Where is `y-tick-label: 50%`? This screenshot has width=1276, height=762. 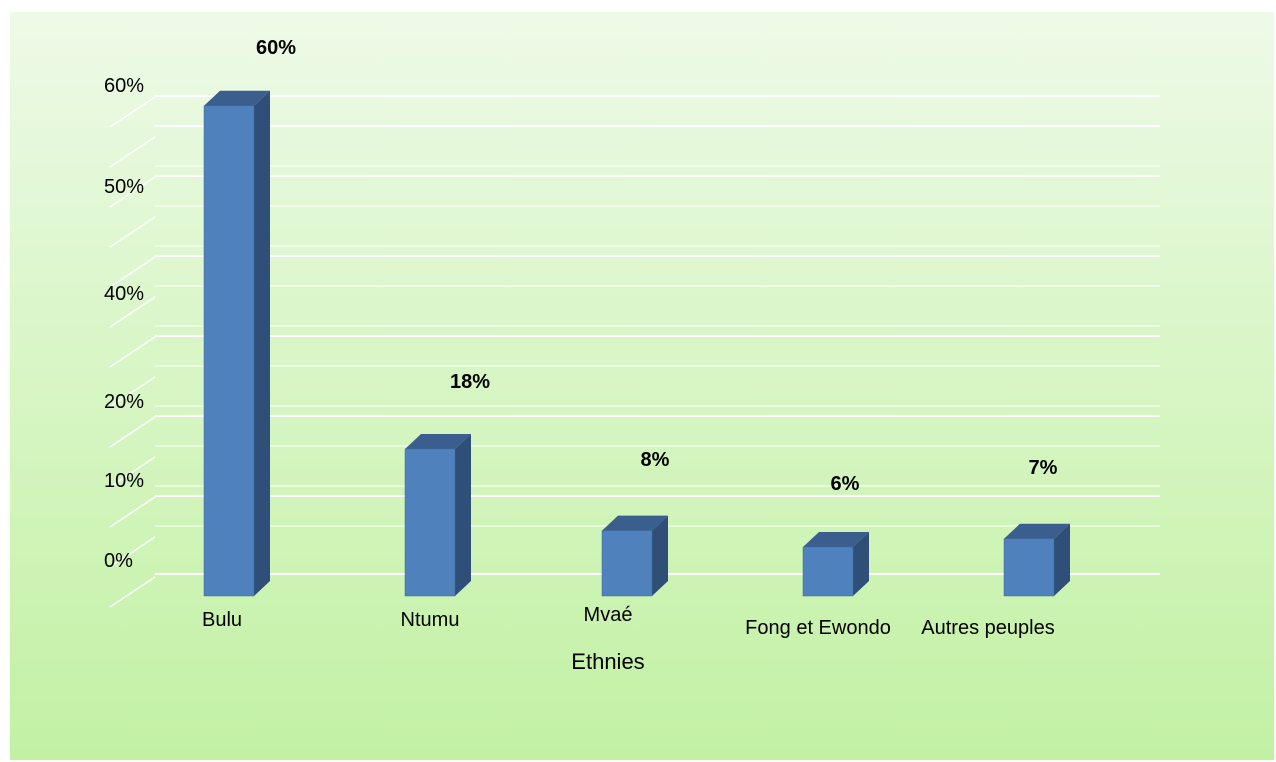
y-tick-label: 50% is located at coordinates (124, 187).